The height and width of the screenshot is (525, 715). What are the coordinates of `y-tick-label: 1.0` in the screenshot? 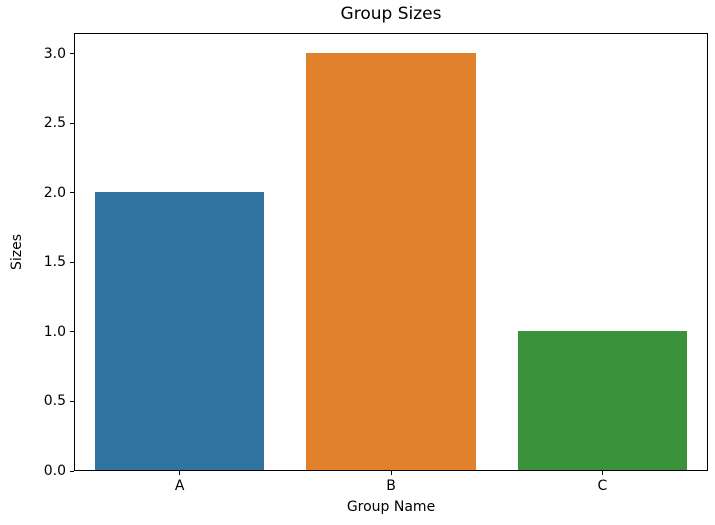 It's located at (54, 331).